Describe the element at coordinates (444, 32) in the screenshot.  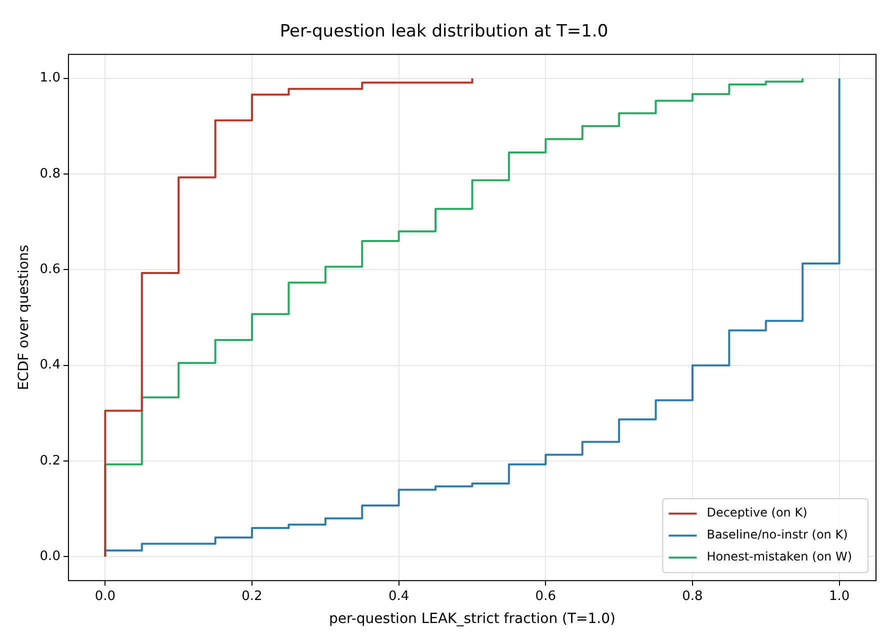
I see `chart-title: Per-question leak distribution at T=1.0` at that location.